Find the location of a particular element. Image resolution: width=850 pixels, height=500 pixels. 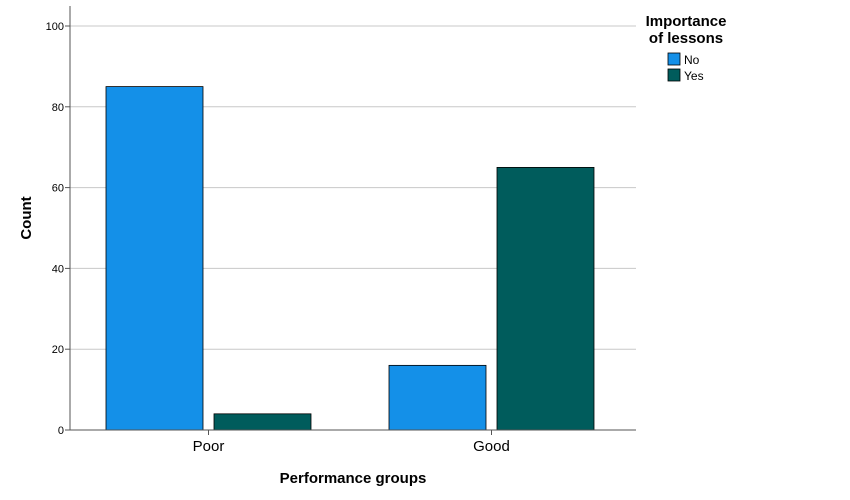

legend: Importance of lessons No Yes is located at coordinates (686, 48).